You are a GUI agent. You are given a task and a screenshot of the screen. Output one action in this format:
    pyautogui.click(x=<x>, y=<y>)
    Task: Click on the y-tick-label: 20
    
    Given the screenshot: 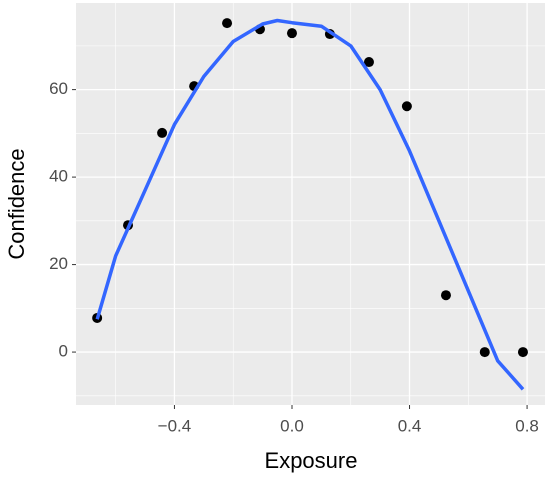 What is the action you would take?
    pyautogui.click(x=58, y=263)
    